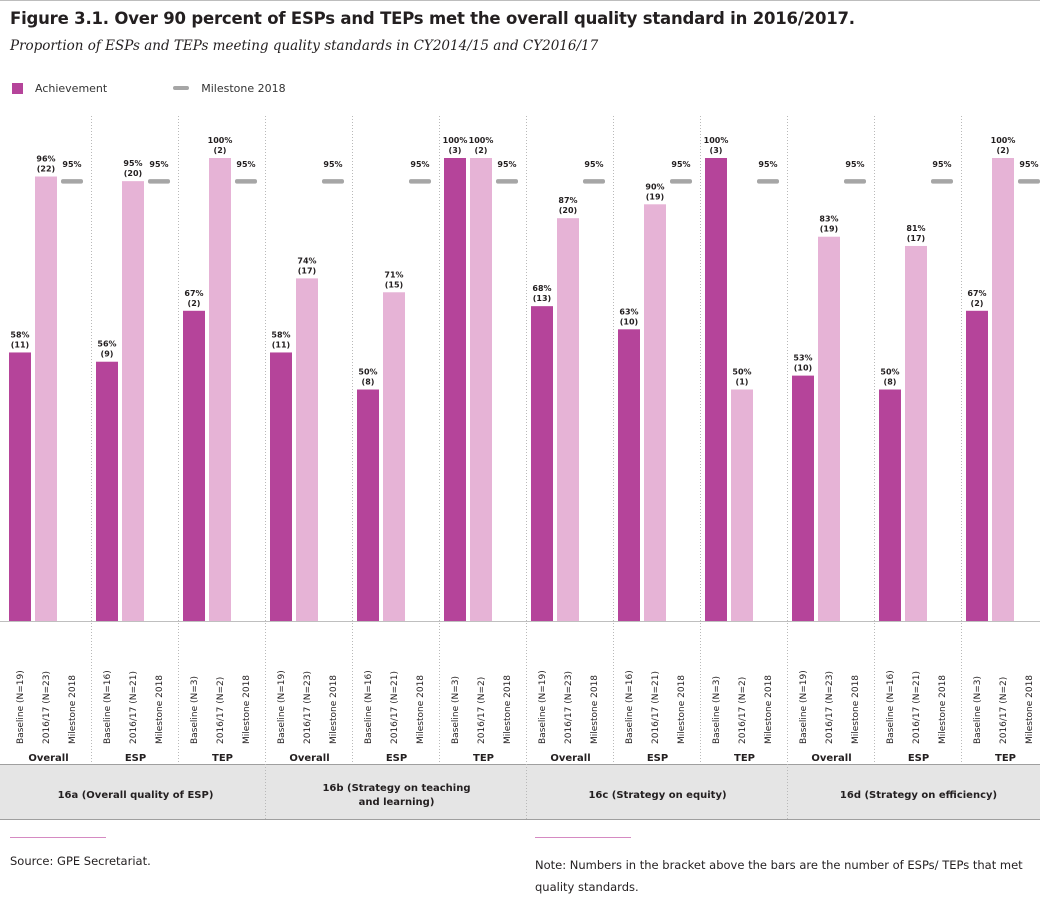  I want to click on current-pct-label: 74%, so click(306, 260).